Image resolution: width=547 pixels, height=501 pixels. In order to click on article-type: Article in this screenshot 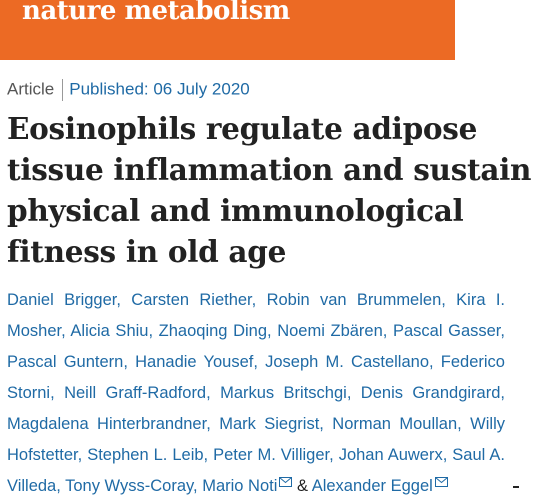, I will do `click(31, 89)`.